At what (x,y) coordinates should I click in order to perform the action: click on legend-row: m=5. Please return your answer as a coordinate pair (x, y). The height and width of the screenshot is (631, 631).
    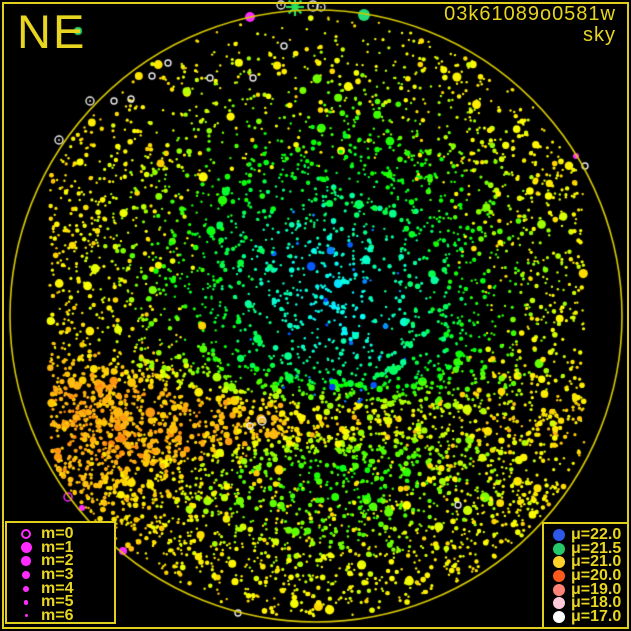
    Looking at the image, I should click on (62, 602).